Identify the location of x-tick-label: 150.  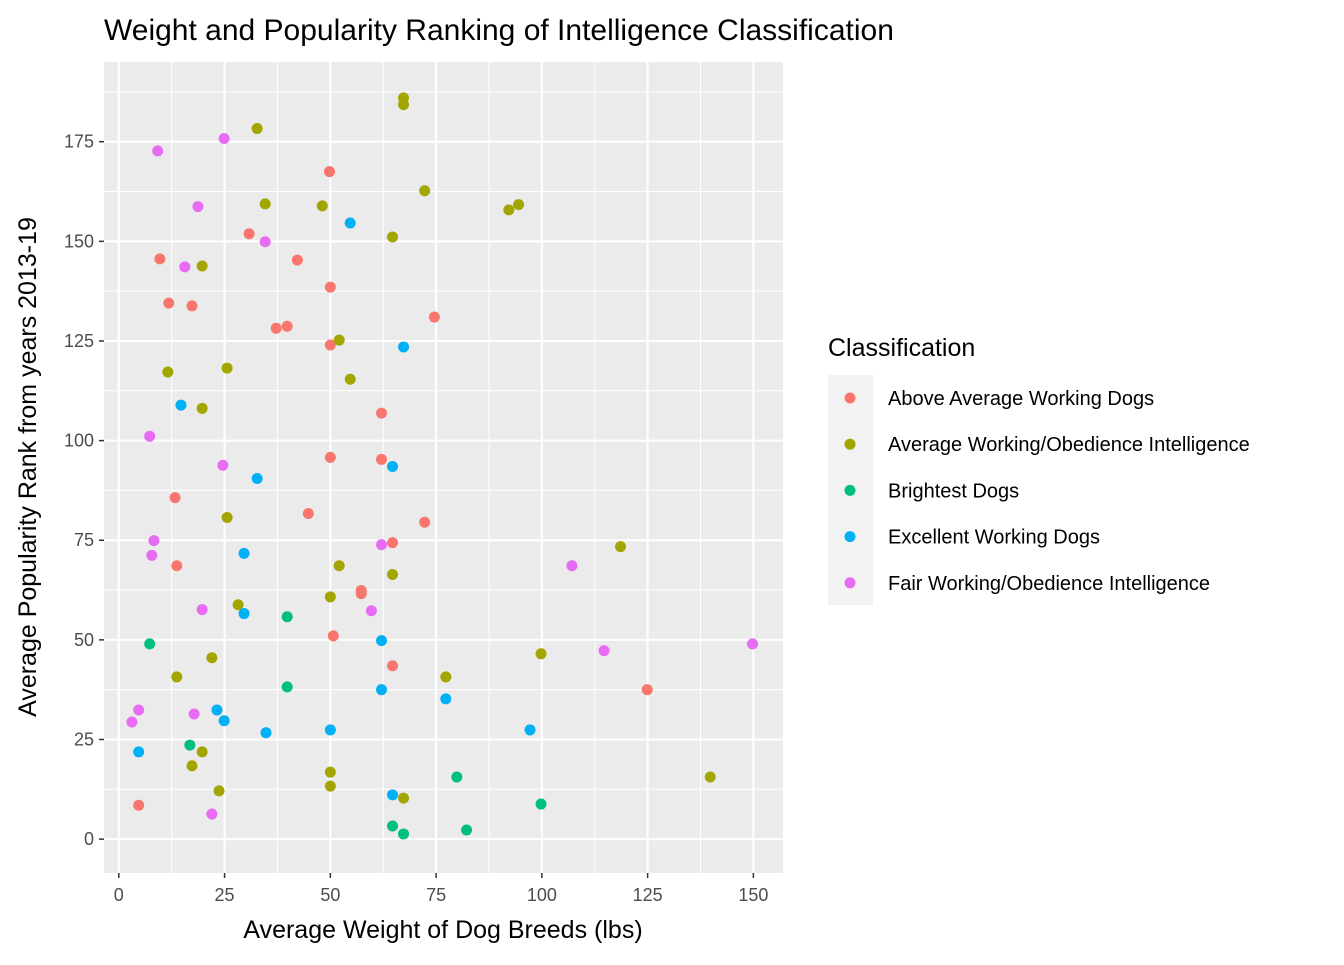
(753, 895).